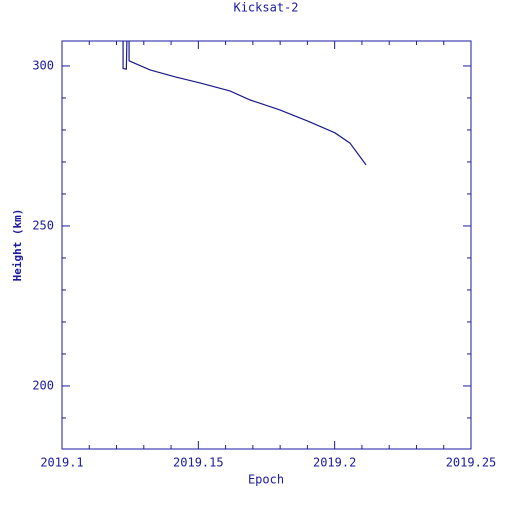 Image resolution: width=512 pixels, height=512 pixels. I want to click on x-tick-label: 2019.2, so click(334, 463).